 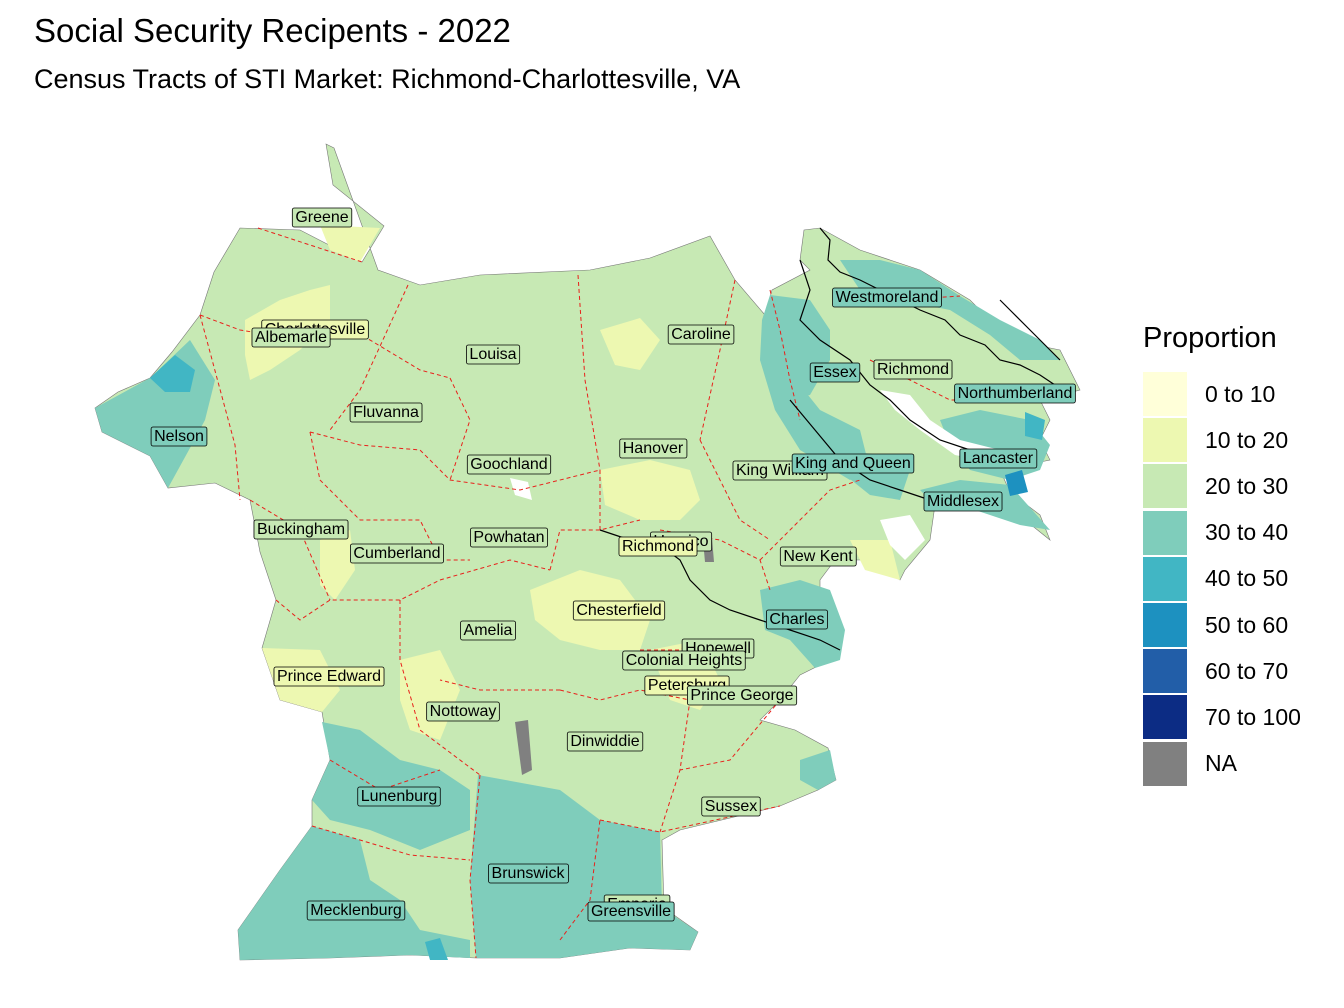 I want to click on county-name: Buckingham, so click(x=301, y=529).